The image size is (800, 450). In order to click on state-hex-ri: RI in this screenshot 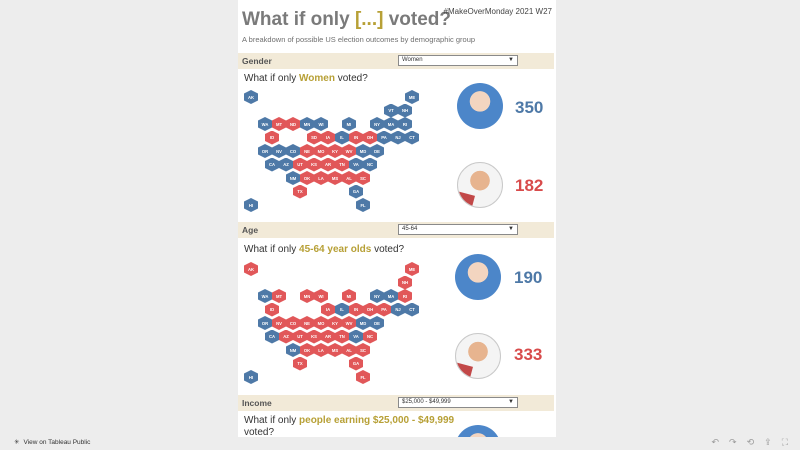, I will do `click(405, 296)`.